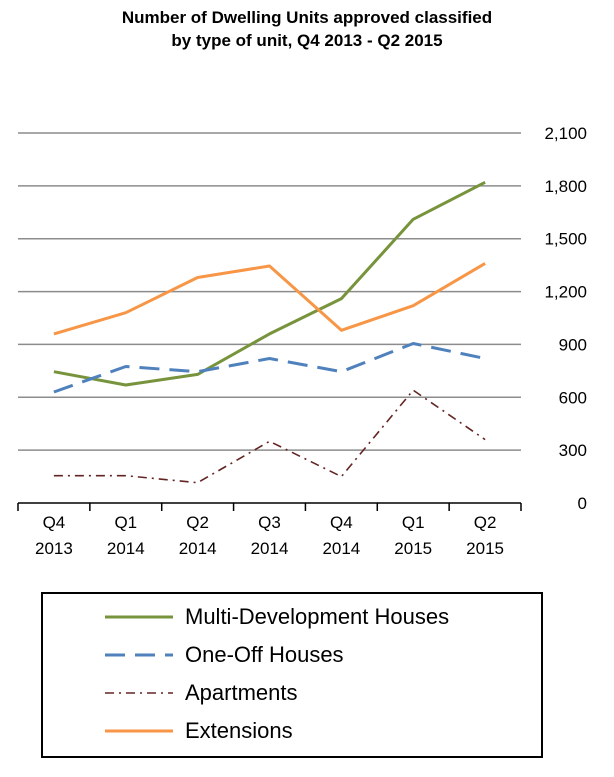  Describe the element at coordinates (582, 503) in the screenshot. I see `y-tick-label: 0` at that location.